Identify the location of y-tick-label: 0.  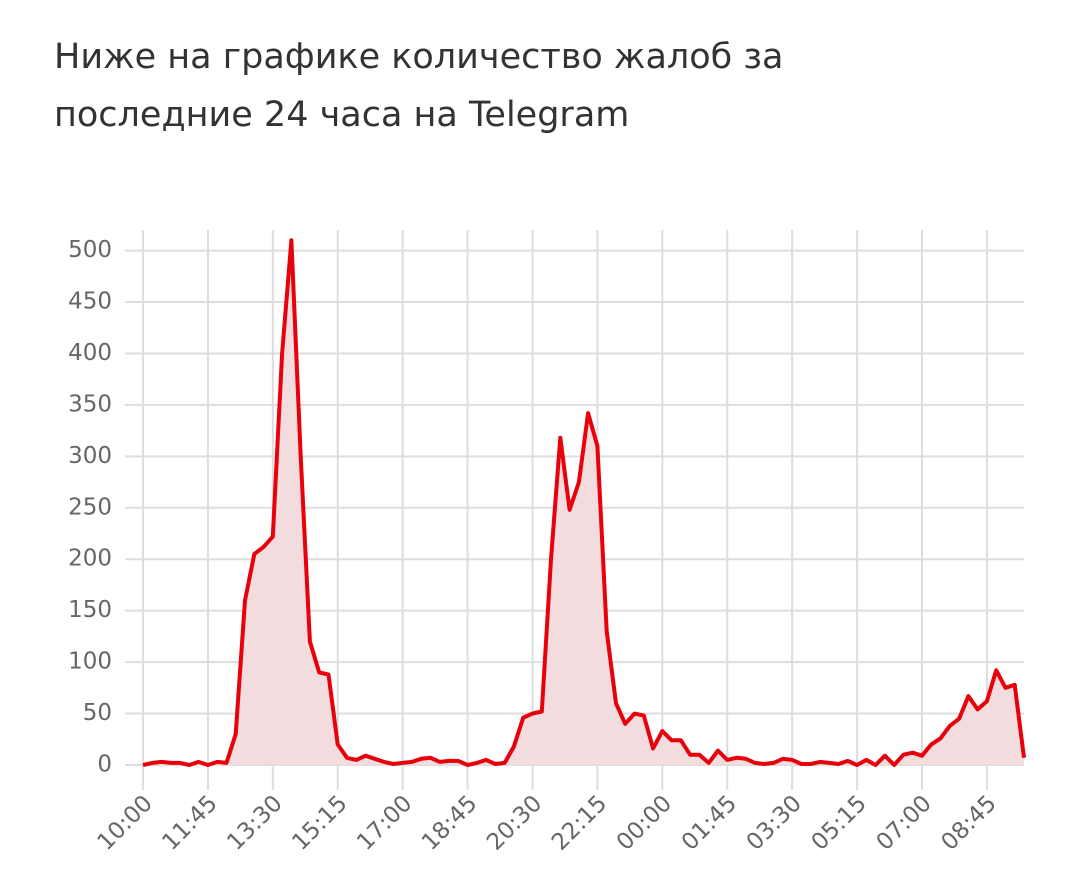
(104, 765).